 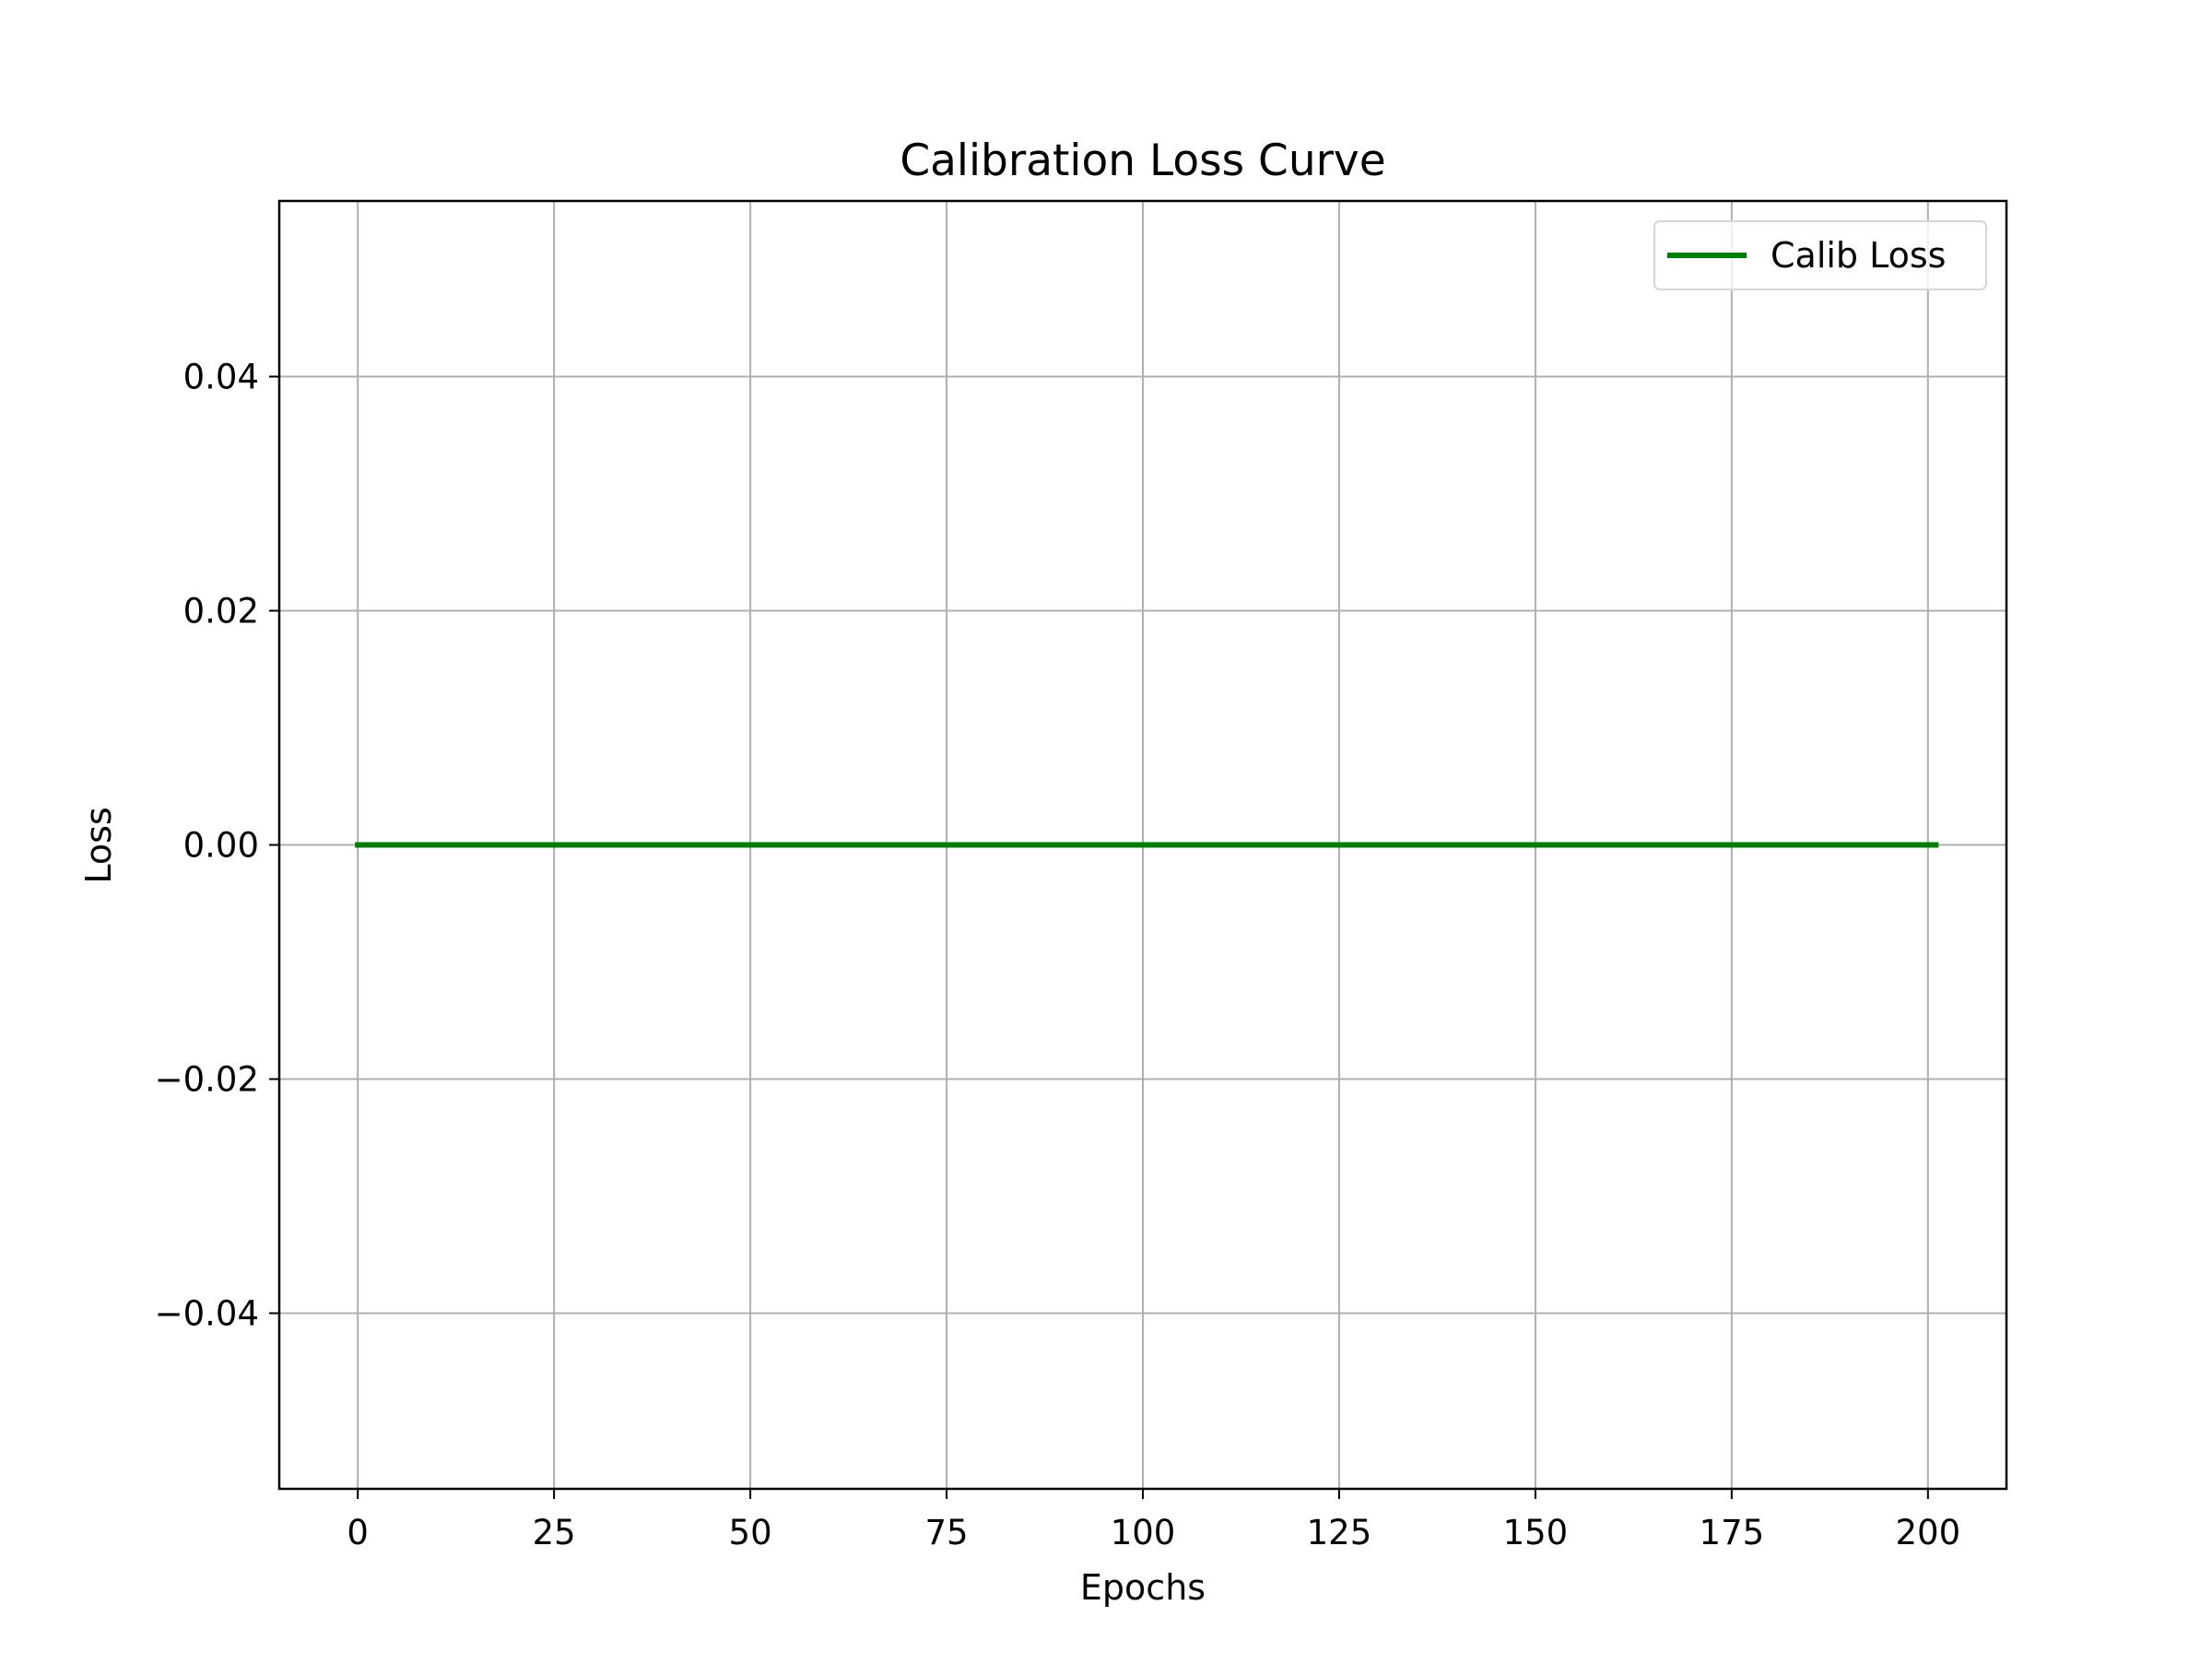 What do you see at coordinates (1928, 1532) in the screenshot?
I see `x-tick-label: 200` at bounding box center [1928, 1532].